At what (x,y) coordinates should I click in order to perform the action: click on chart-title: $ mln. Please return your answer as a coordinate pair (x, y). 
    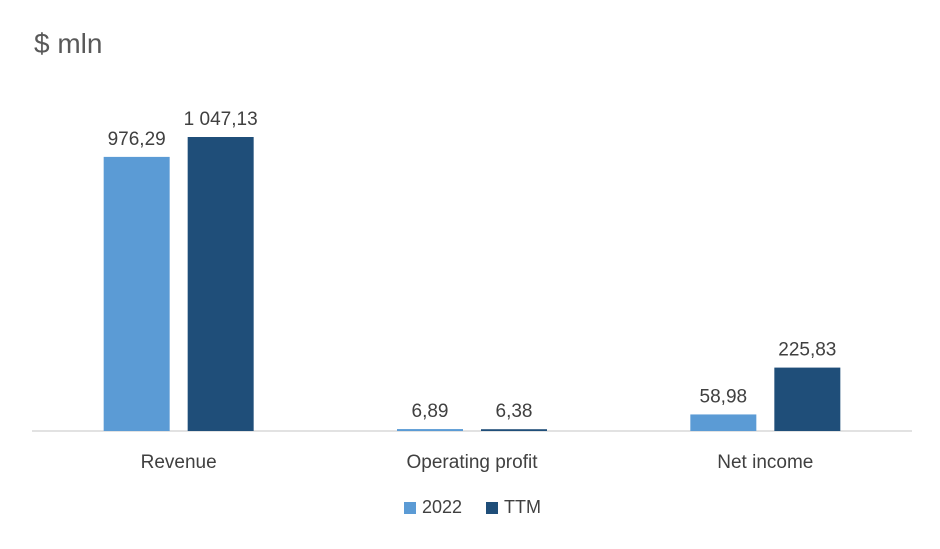
    Looking at the image, I should click on (68, 43).